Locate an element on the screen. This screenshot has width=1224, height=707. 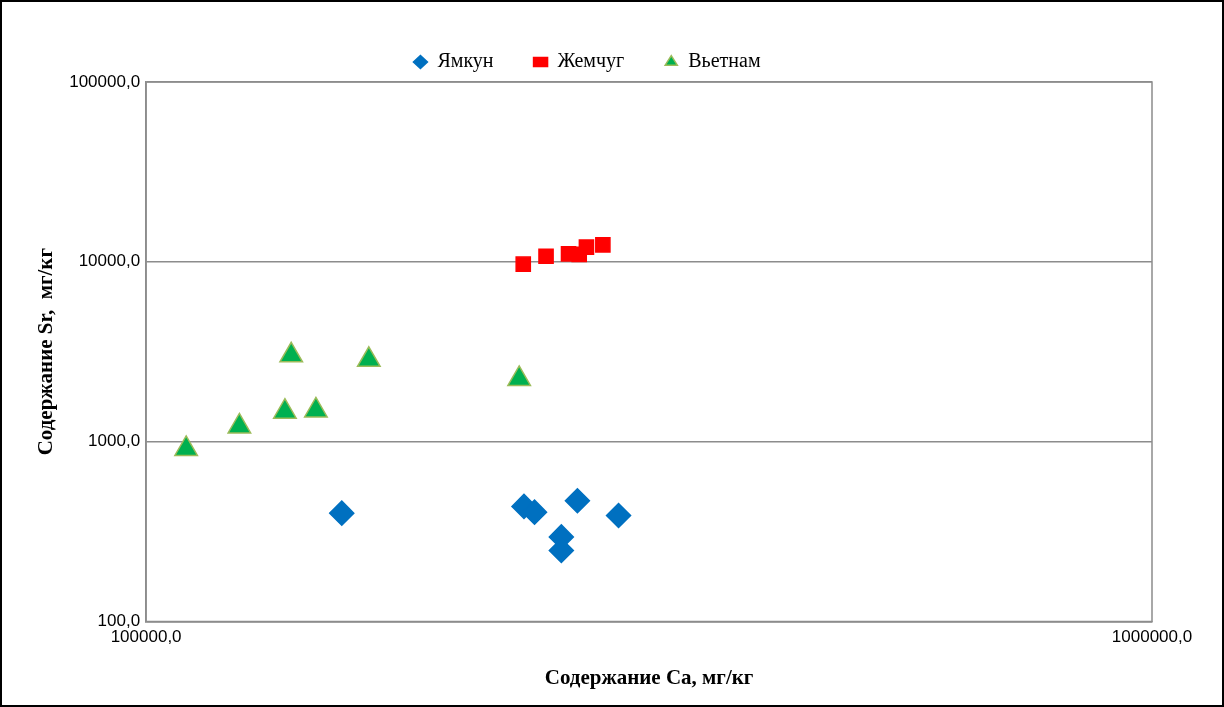
x-tick-label: 1000000,0 is located at coordinates (1152, 637).